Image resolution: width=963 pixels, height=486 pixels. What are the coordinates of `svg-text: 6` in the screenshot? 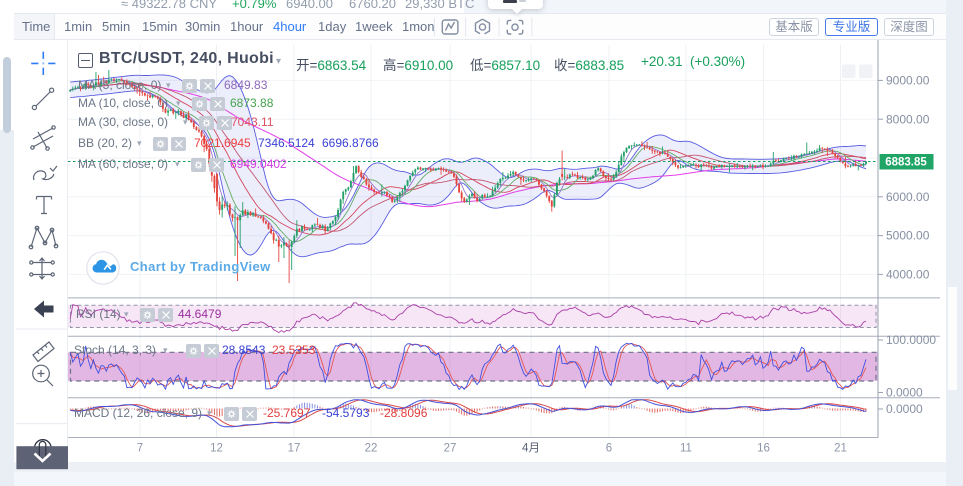 It's located at (609, 449).